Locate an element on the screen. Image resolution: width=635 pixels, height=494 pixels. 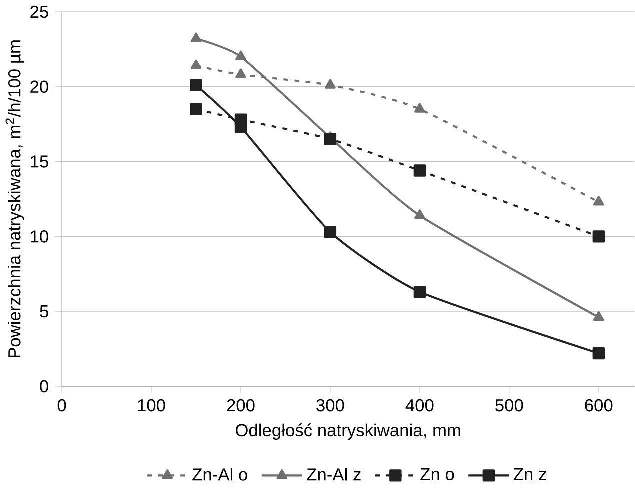
y-tick-label: 20 is located at coordinates (39, 86).